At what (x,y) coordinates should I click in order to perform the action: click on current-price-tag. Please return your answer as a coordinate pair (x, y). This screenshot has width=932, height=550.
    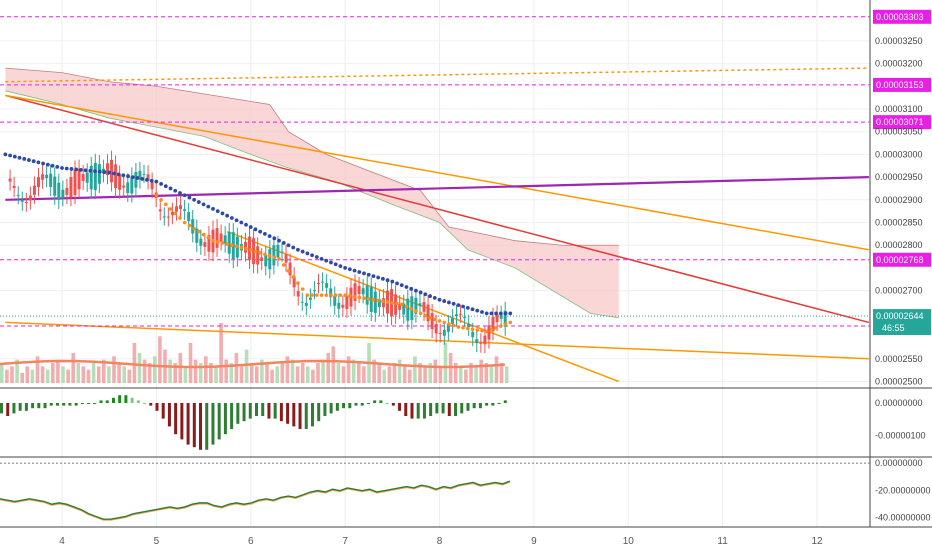
    Looking at the image, I should click on (902, 322).